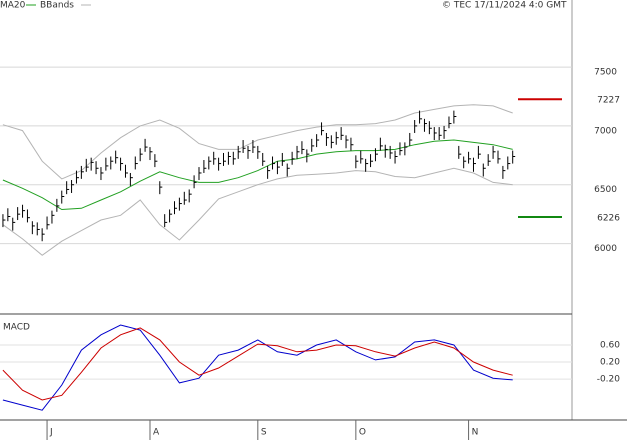 The image size is (627, 440). Describe the element at coordinates (257, 175) in the screenshot. I see `ma-line` at that location.